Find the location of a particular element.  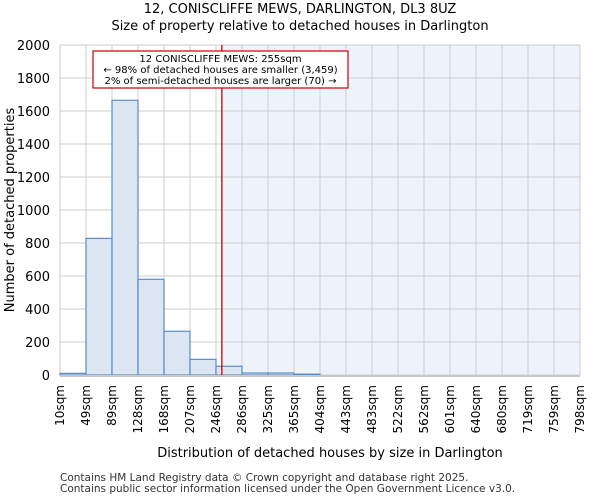

x-tick-label: 522sqm is located at coordinates (398, 409).